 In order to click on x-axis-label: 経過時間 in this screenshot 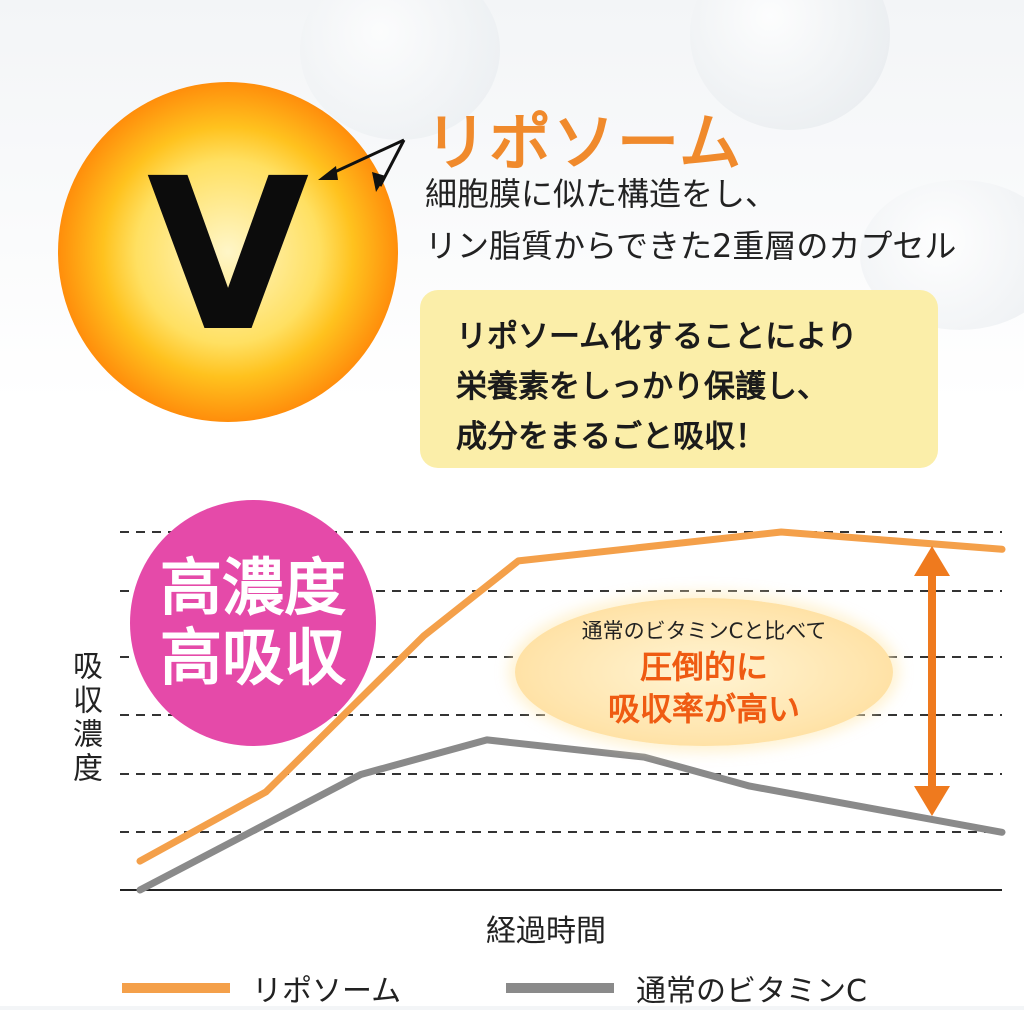, I will do `click(546, 931)`.